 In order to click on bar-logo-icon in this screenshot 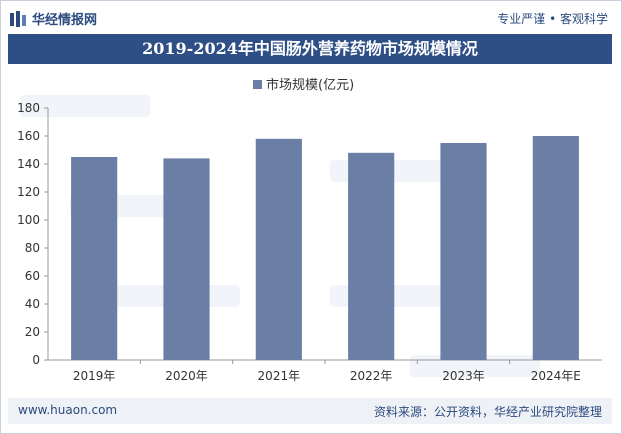, I will do `click(18, 18)`.